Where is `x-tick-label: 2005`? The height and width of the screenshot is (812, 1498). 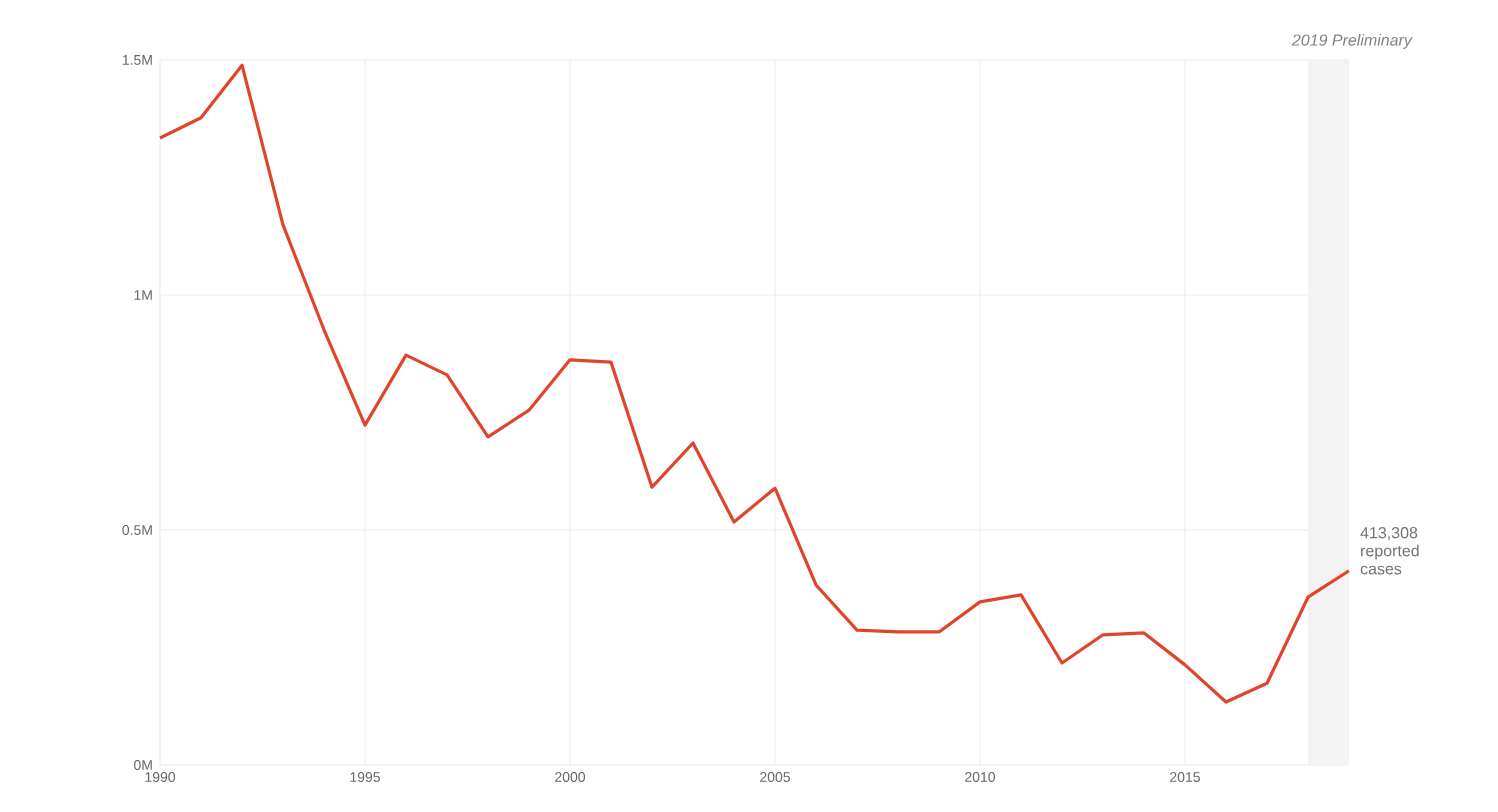
x-tick-label: 2005 is located at coordinates (775, 777).